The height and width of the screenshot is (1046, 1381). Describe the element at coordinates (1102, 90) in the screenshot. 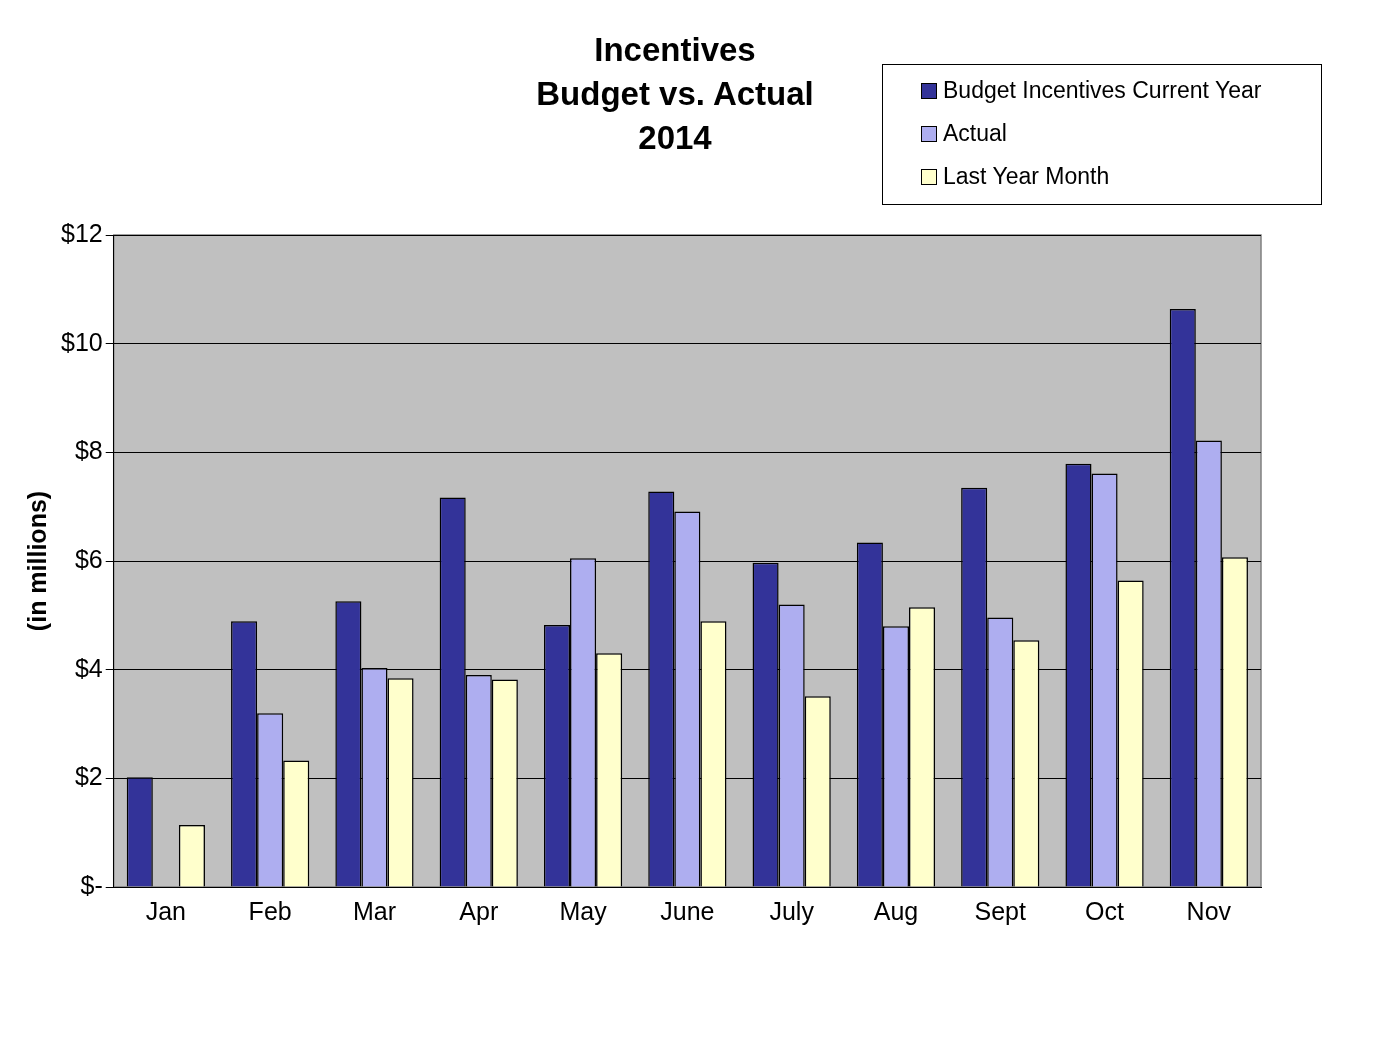

I see `legend-label: Budget Incentives Current Year` at that location.